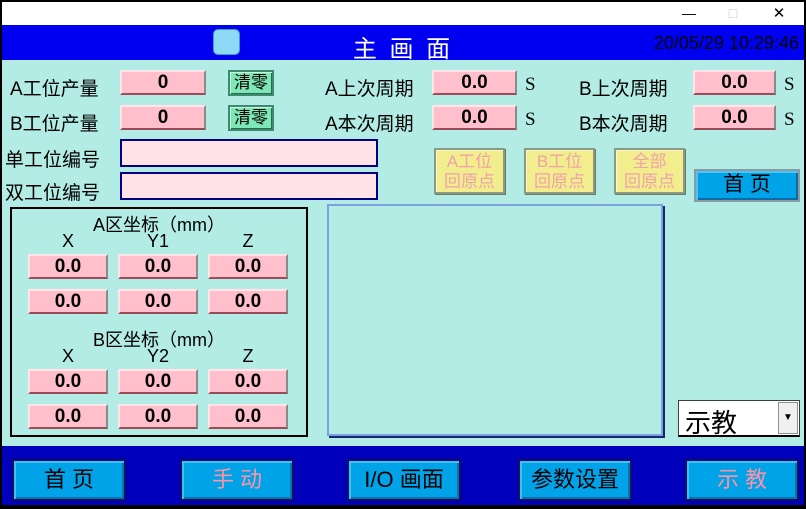  Describe the element at coordinates (788, 418) in the screenshot. I see `chevron-down-icon: ▼` at that location.